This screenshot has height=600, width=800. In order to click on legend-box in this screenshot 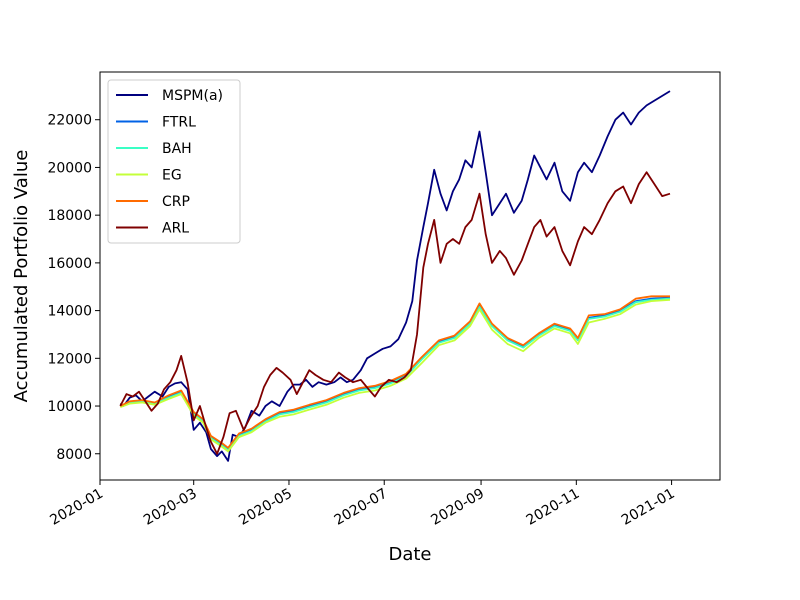, I will do `click(174, 161)`.